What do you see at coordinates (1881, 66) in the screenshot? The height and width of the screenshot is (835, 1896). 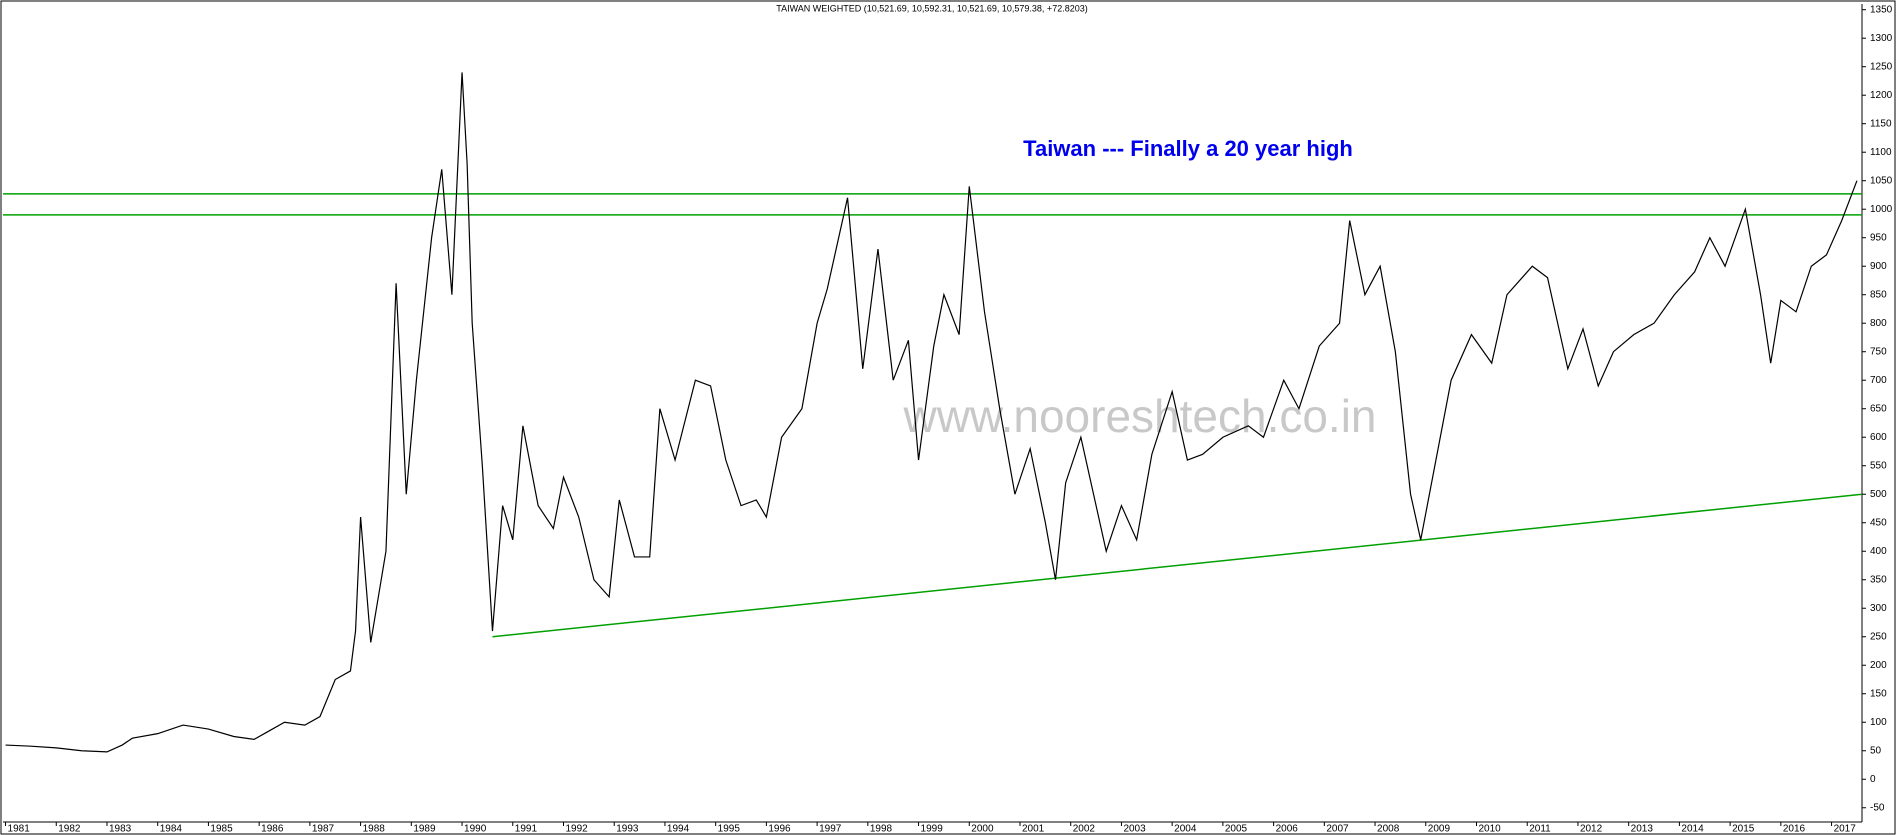 I see `y-tick-label: 1250` at bounding box center [1881, 66].